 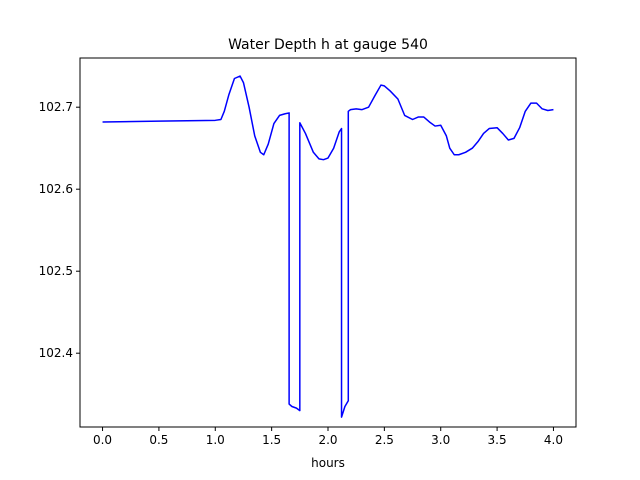 I want to click on y-tick-label: 102.7, so click(x=56, y=107).